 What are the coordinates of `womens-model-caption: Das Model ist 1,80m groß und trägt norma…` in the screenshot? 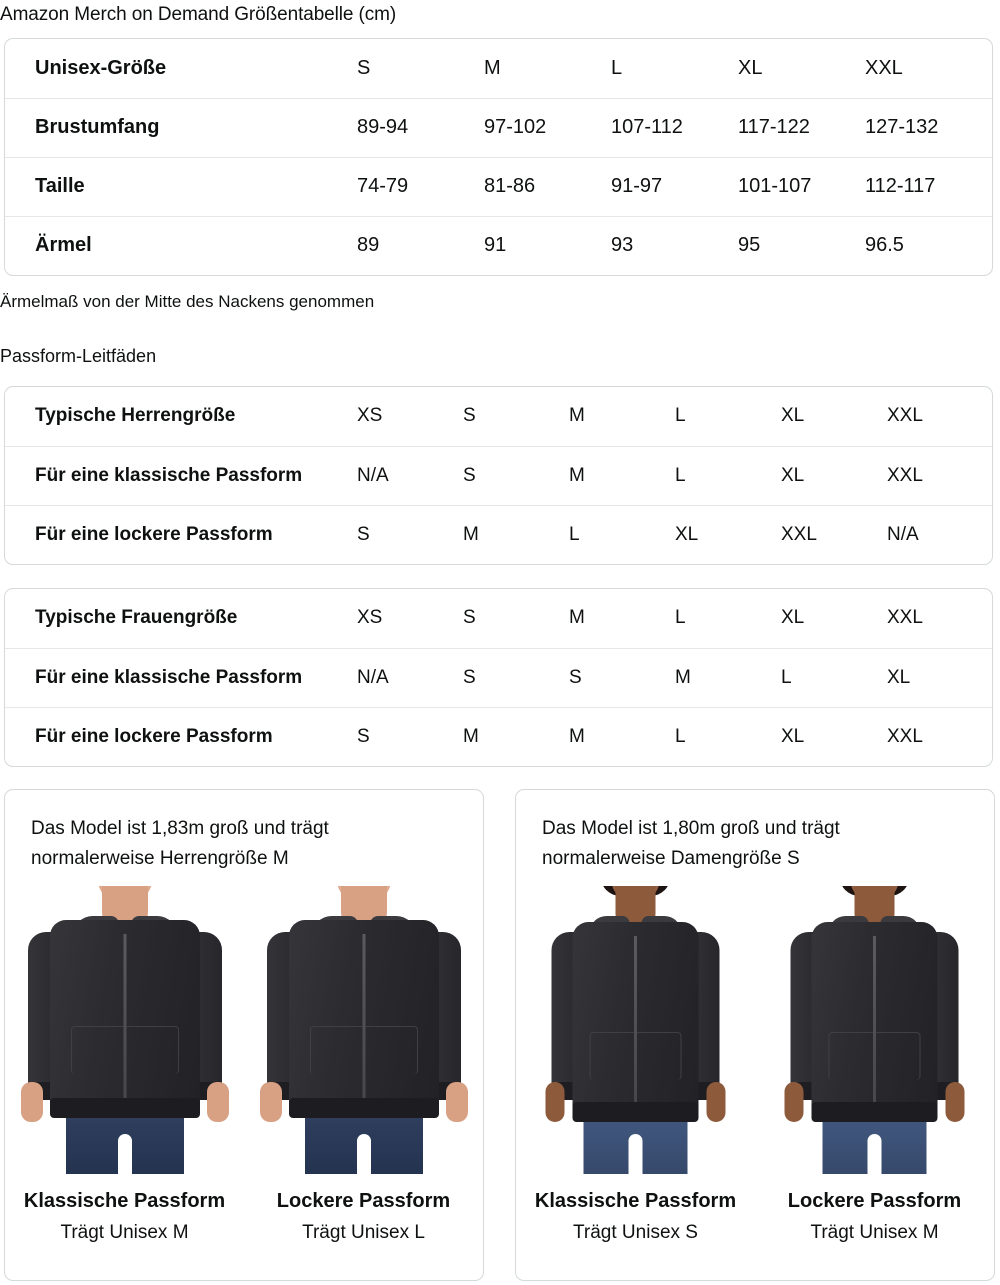 It's located at (691, 843).